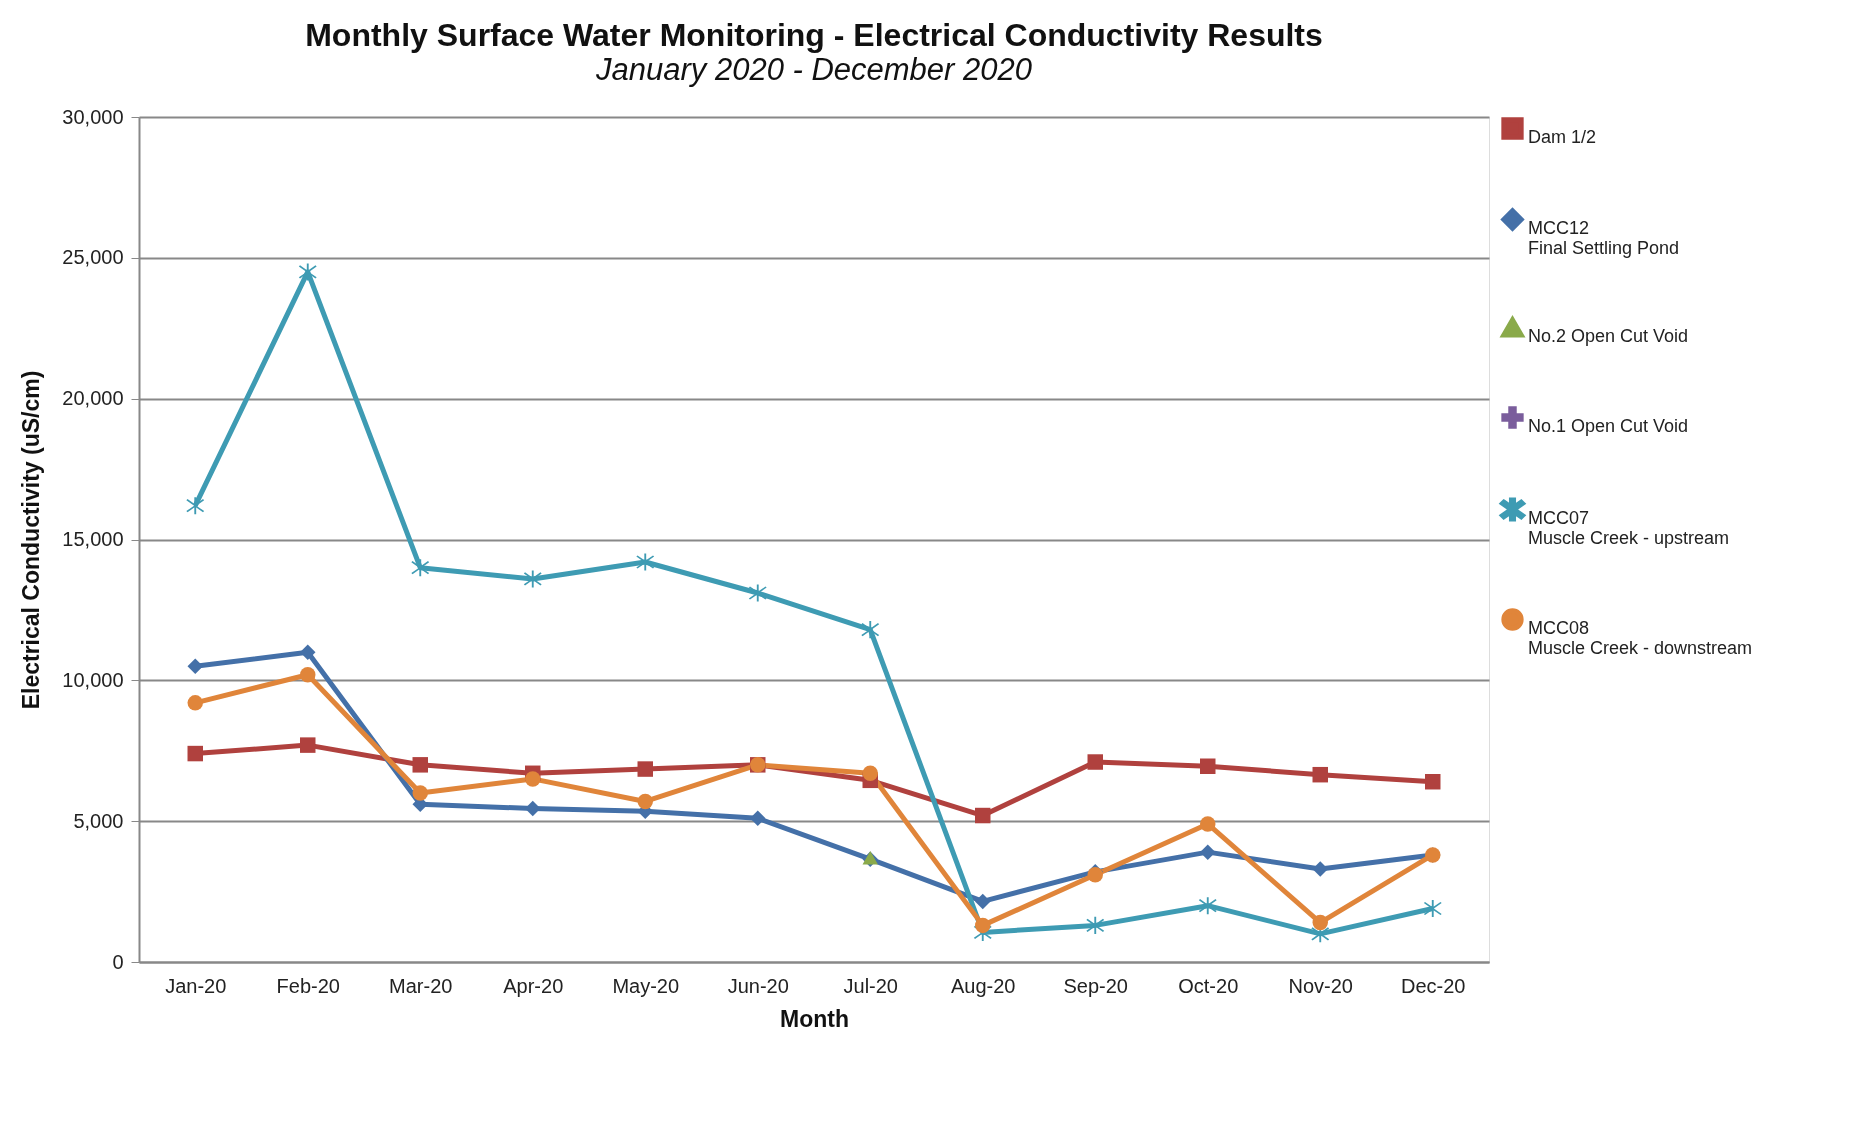  What do you see at coordinates (308, 985) in the screenshot?
I see `x-tick-label: Feb-20` at bounding box center [308, 985].